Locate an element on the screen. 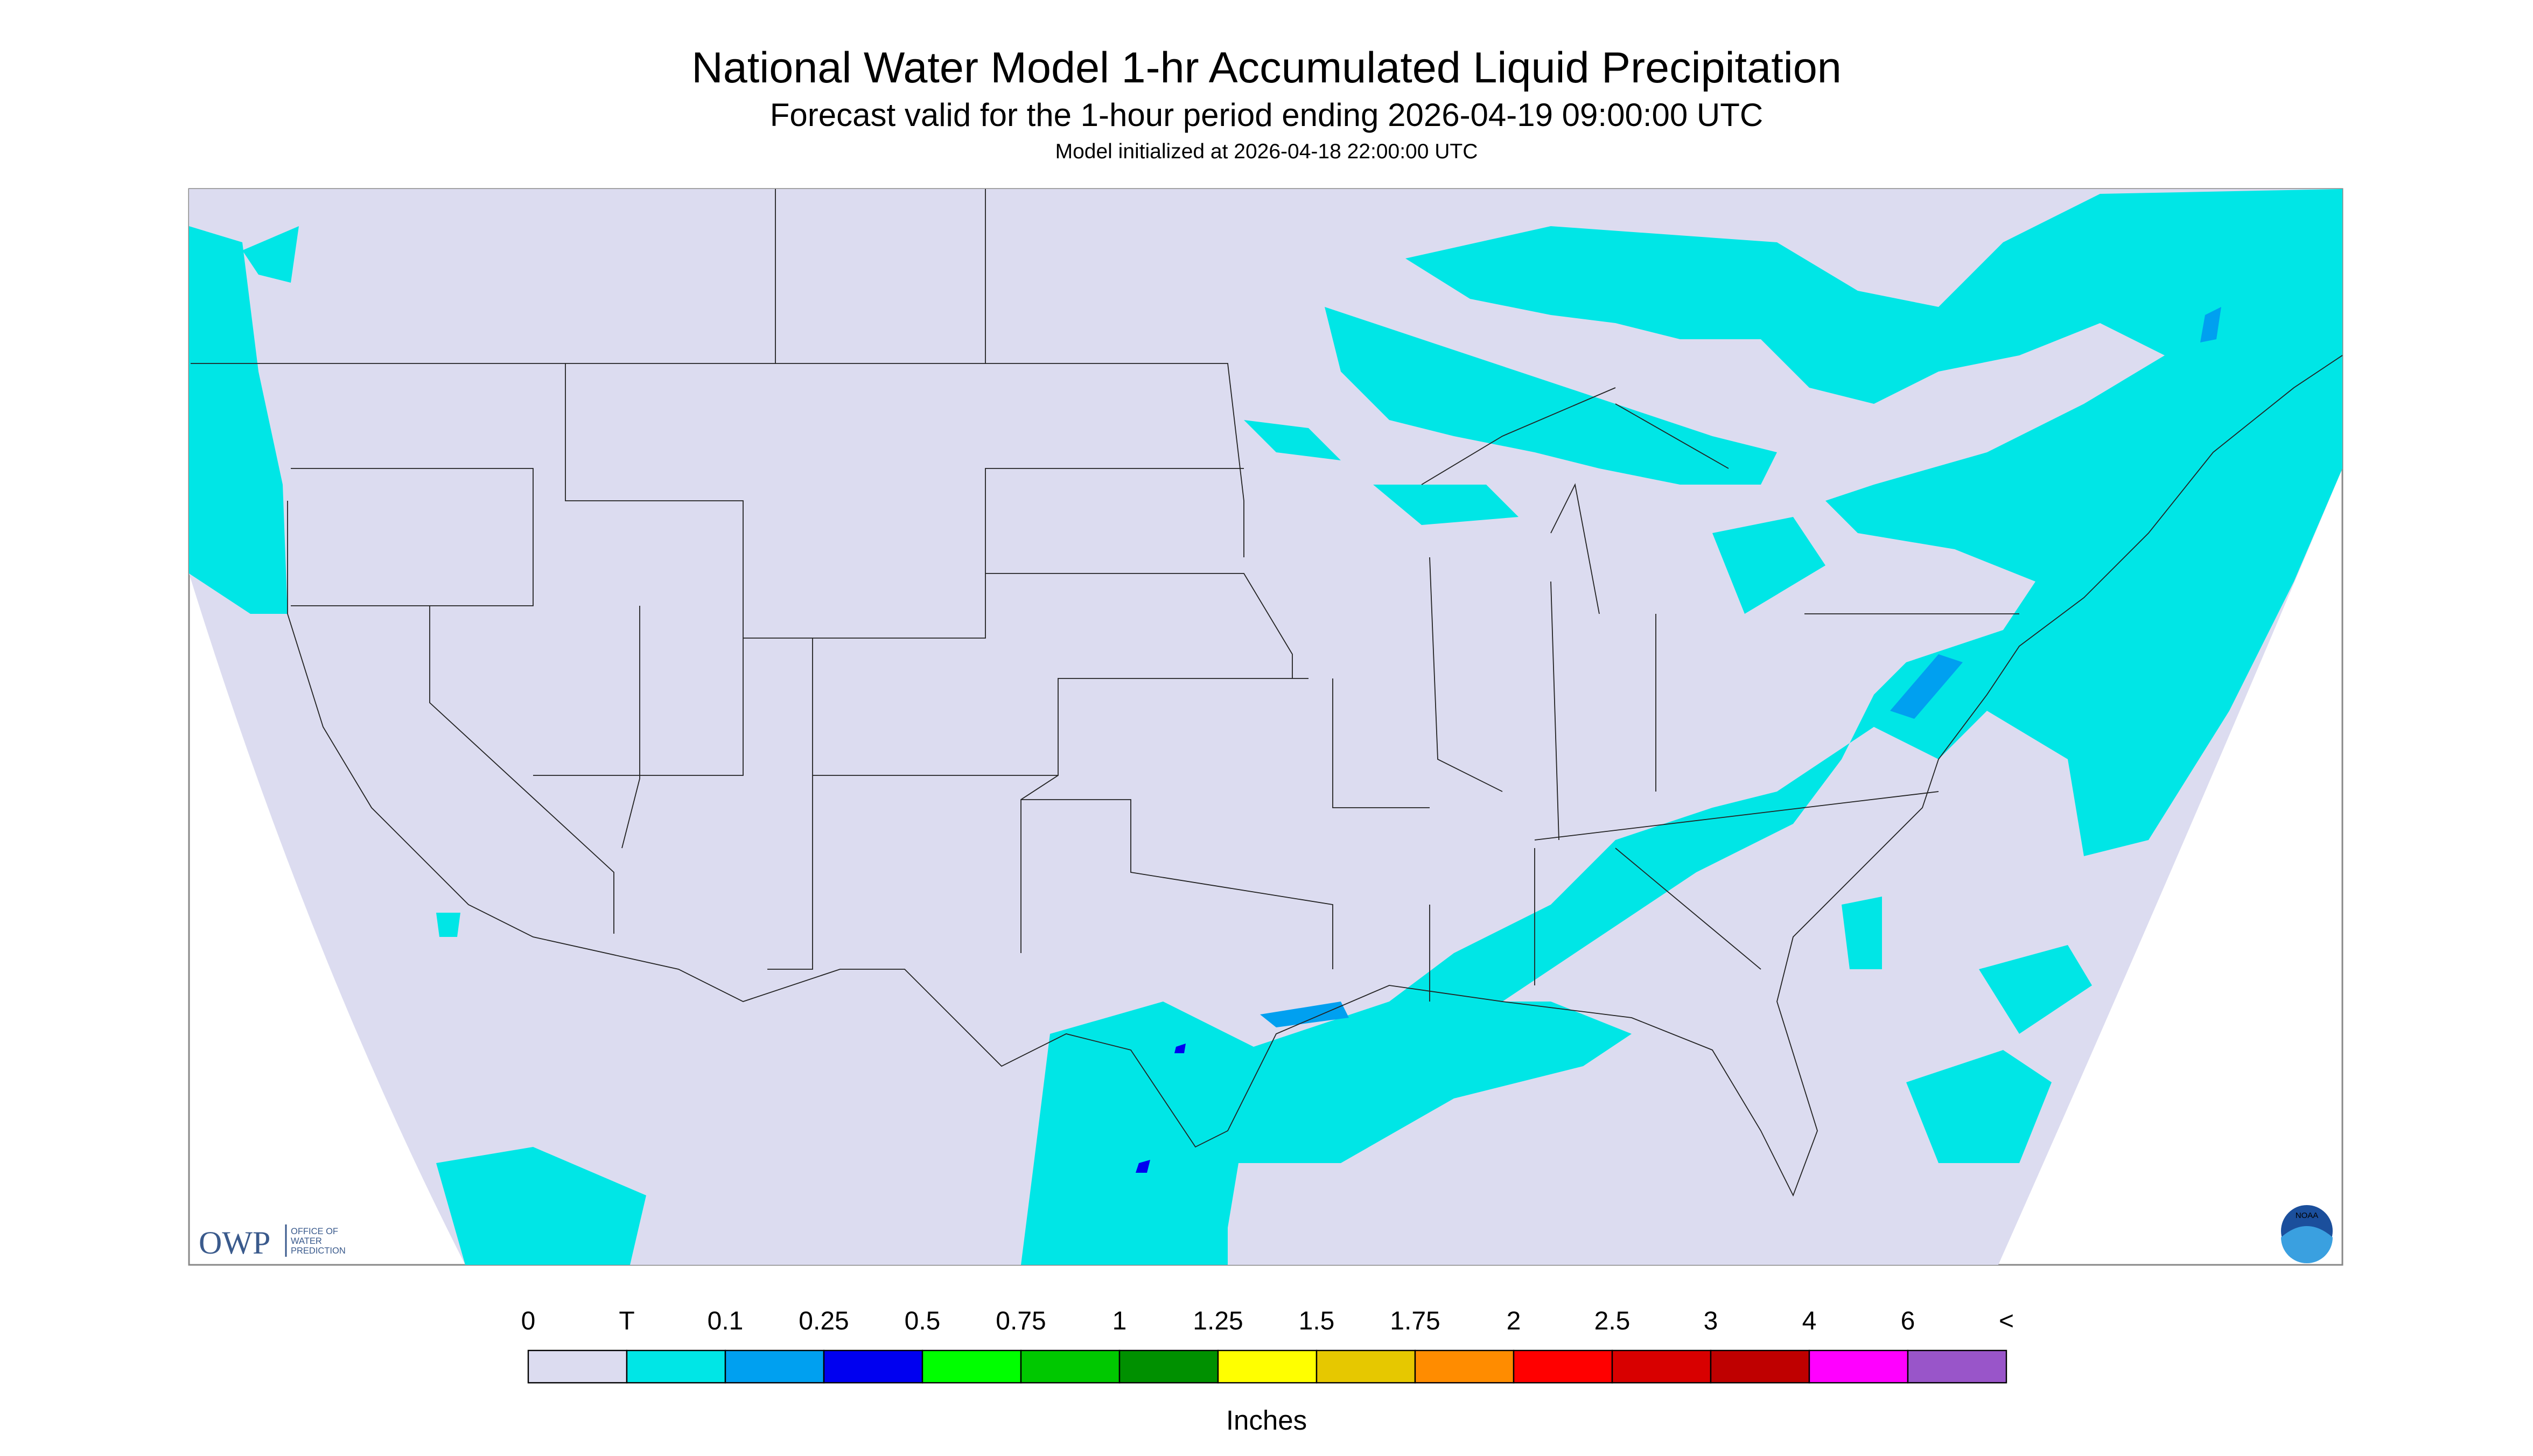 The image size is (2533, 1456). legend-label: 0.1 is located at coordinates (726, 1321).